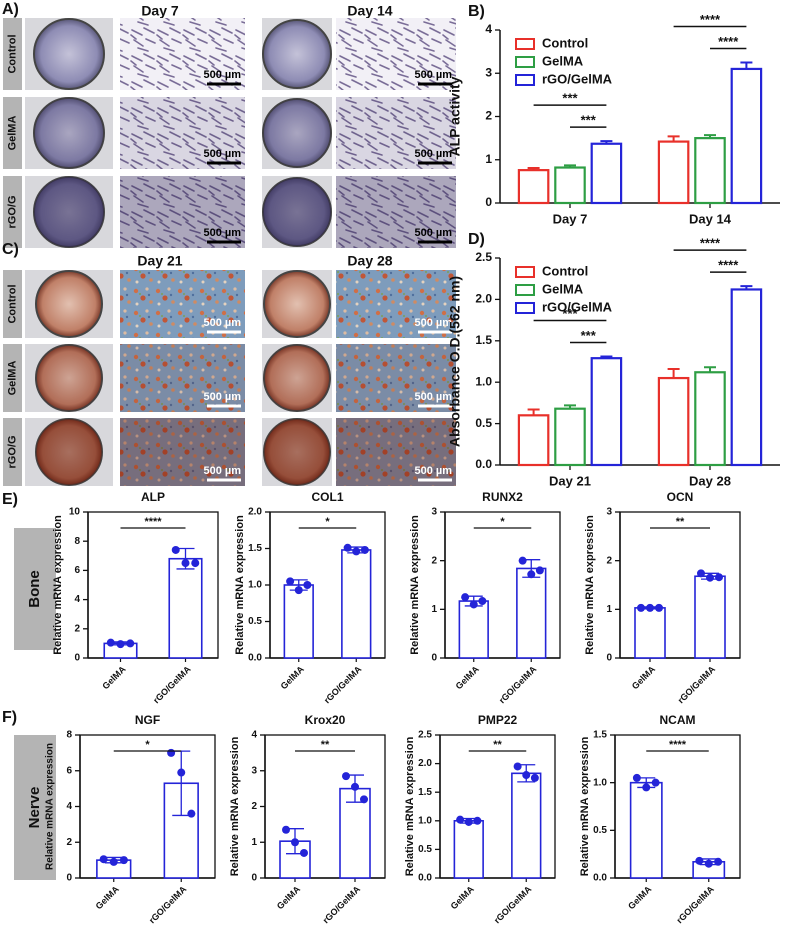 This screenshot has width=788, height=933. What do you see at coordinates (153, 497) in the screenshot?
I see `chart-title: ALP` at bounding box center [153, 497].